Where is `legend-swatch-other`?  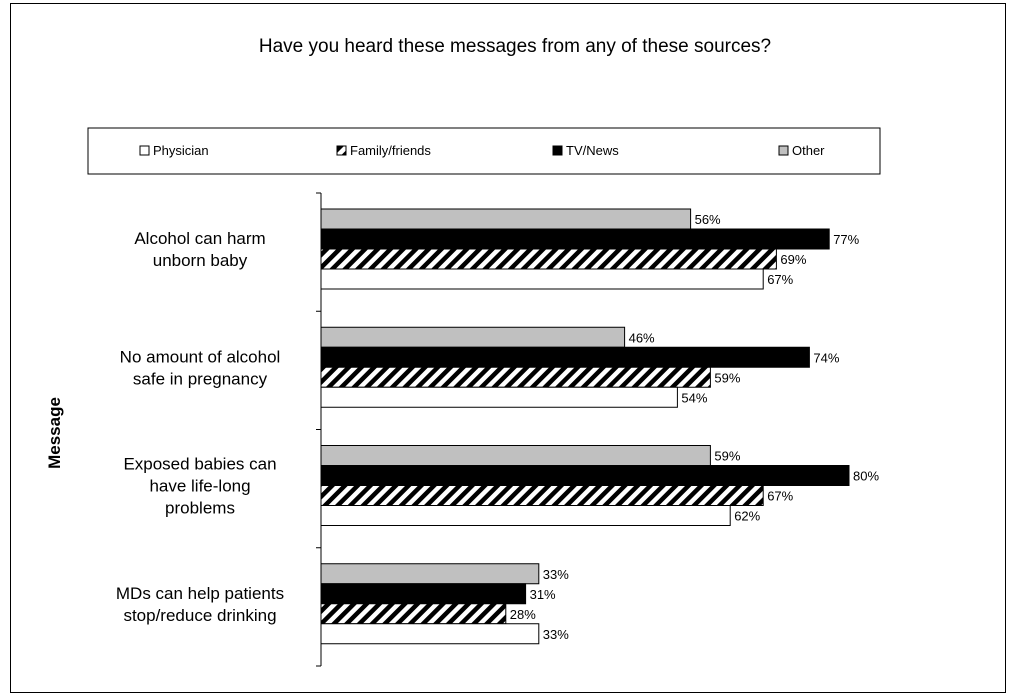
legend-swatch-other is located at coordinates (783, 150).